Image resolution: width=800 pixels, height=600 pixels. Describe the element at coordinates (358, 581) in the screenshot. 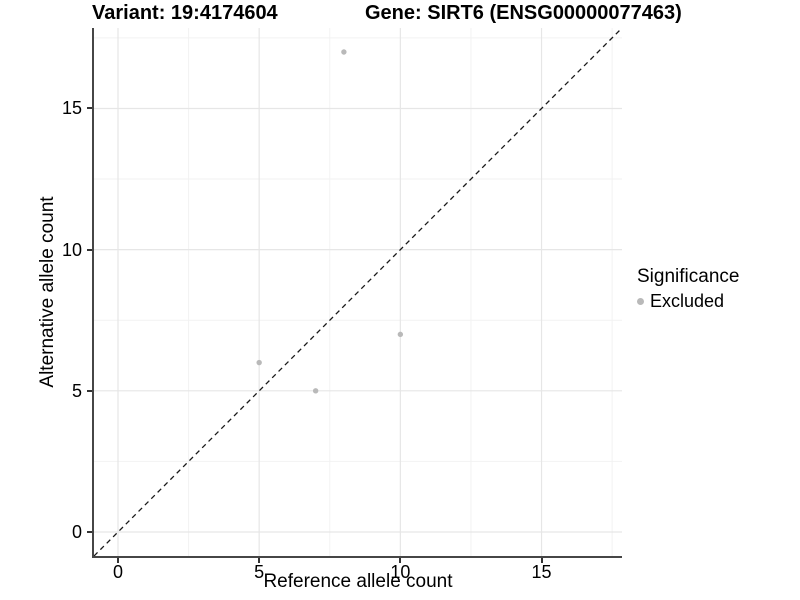

I see `x-axis-title: Reference allele count` at that location.